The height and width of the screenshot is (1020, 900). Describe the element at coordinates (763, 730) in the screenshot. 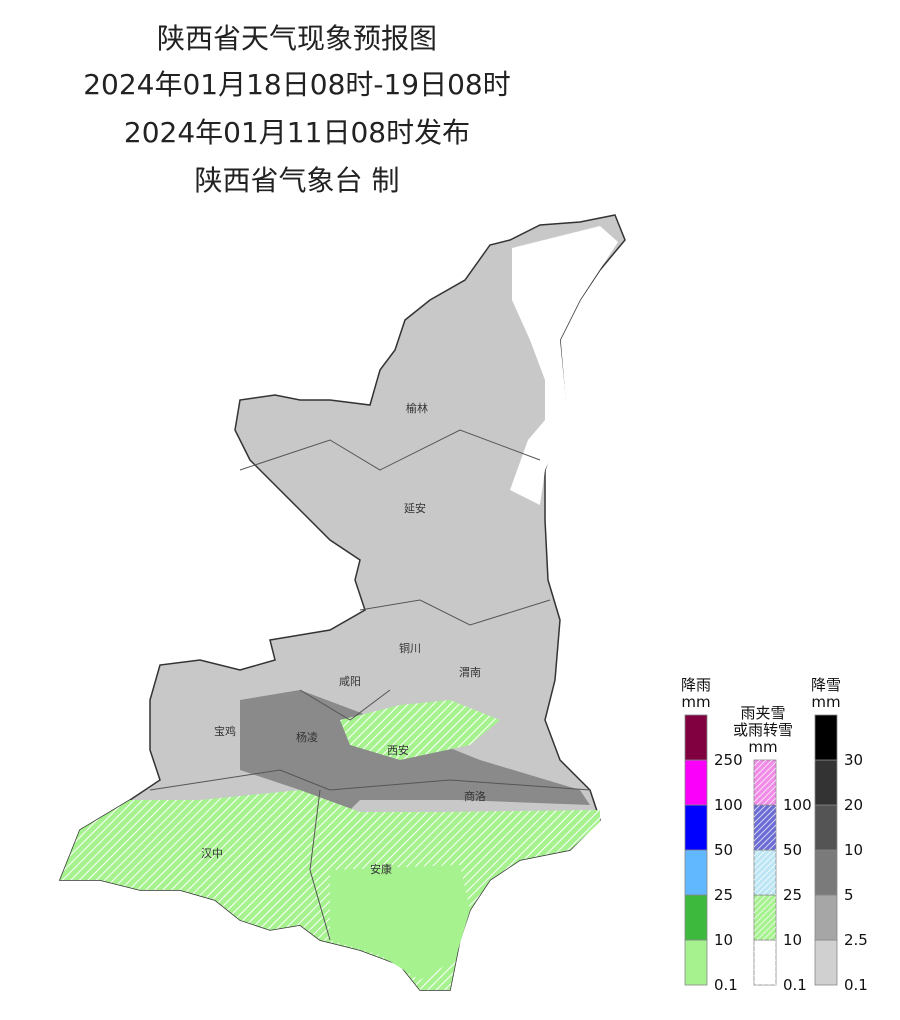

I see `legend-title: 或雨转雪` at that location.